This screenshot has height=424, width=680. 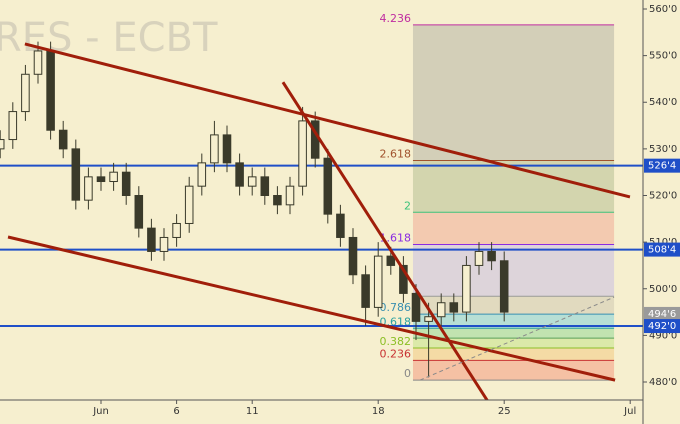 What do you see at coordinates (395, 353) in the screenshot?
I see `fib-label: 0.236` at bounding box center [395, 353].